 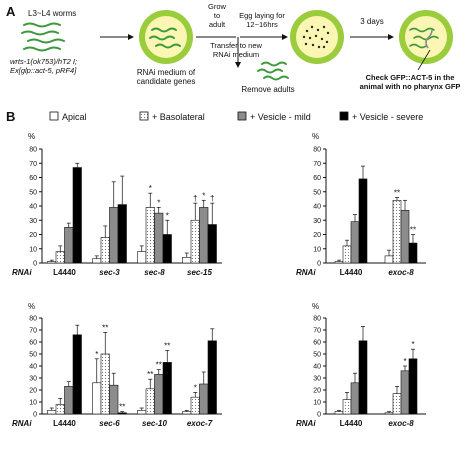 What do you see at coordinates (351, 423) in the screenshot?
I see `x-tick-label: L4440` at bounding box center [351, 423].